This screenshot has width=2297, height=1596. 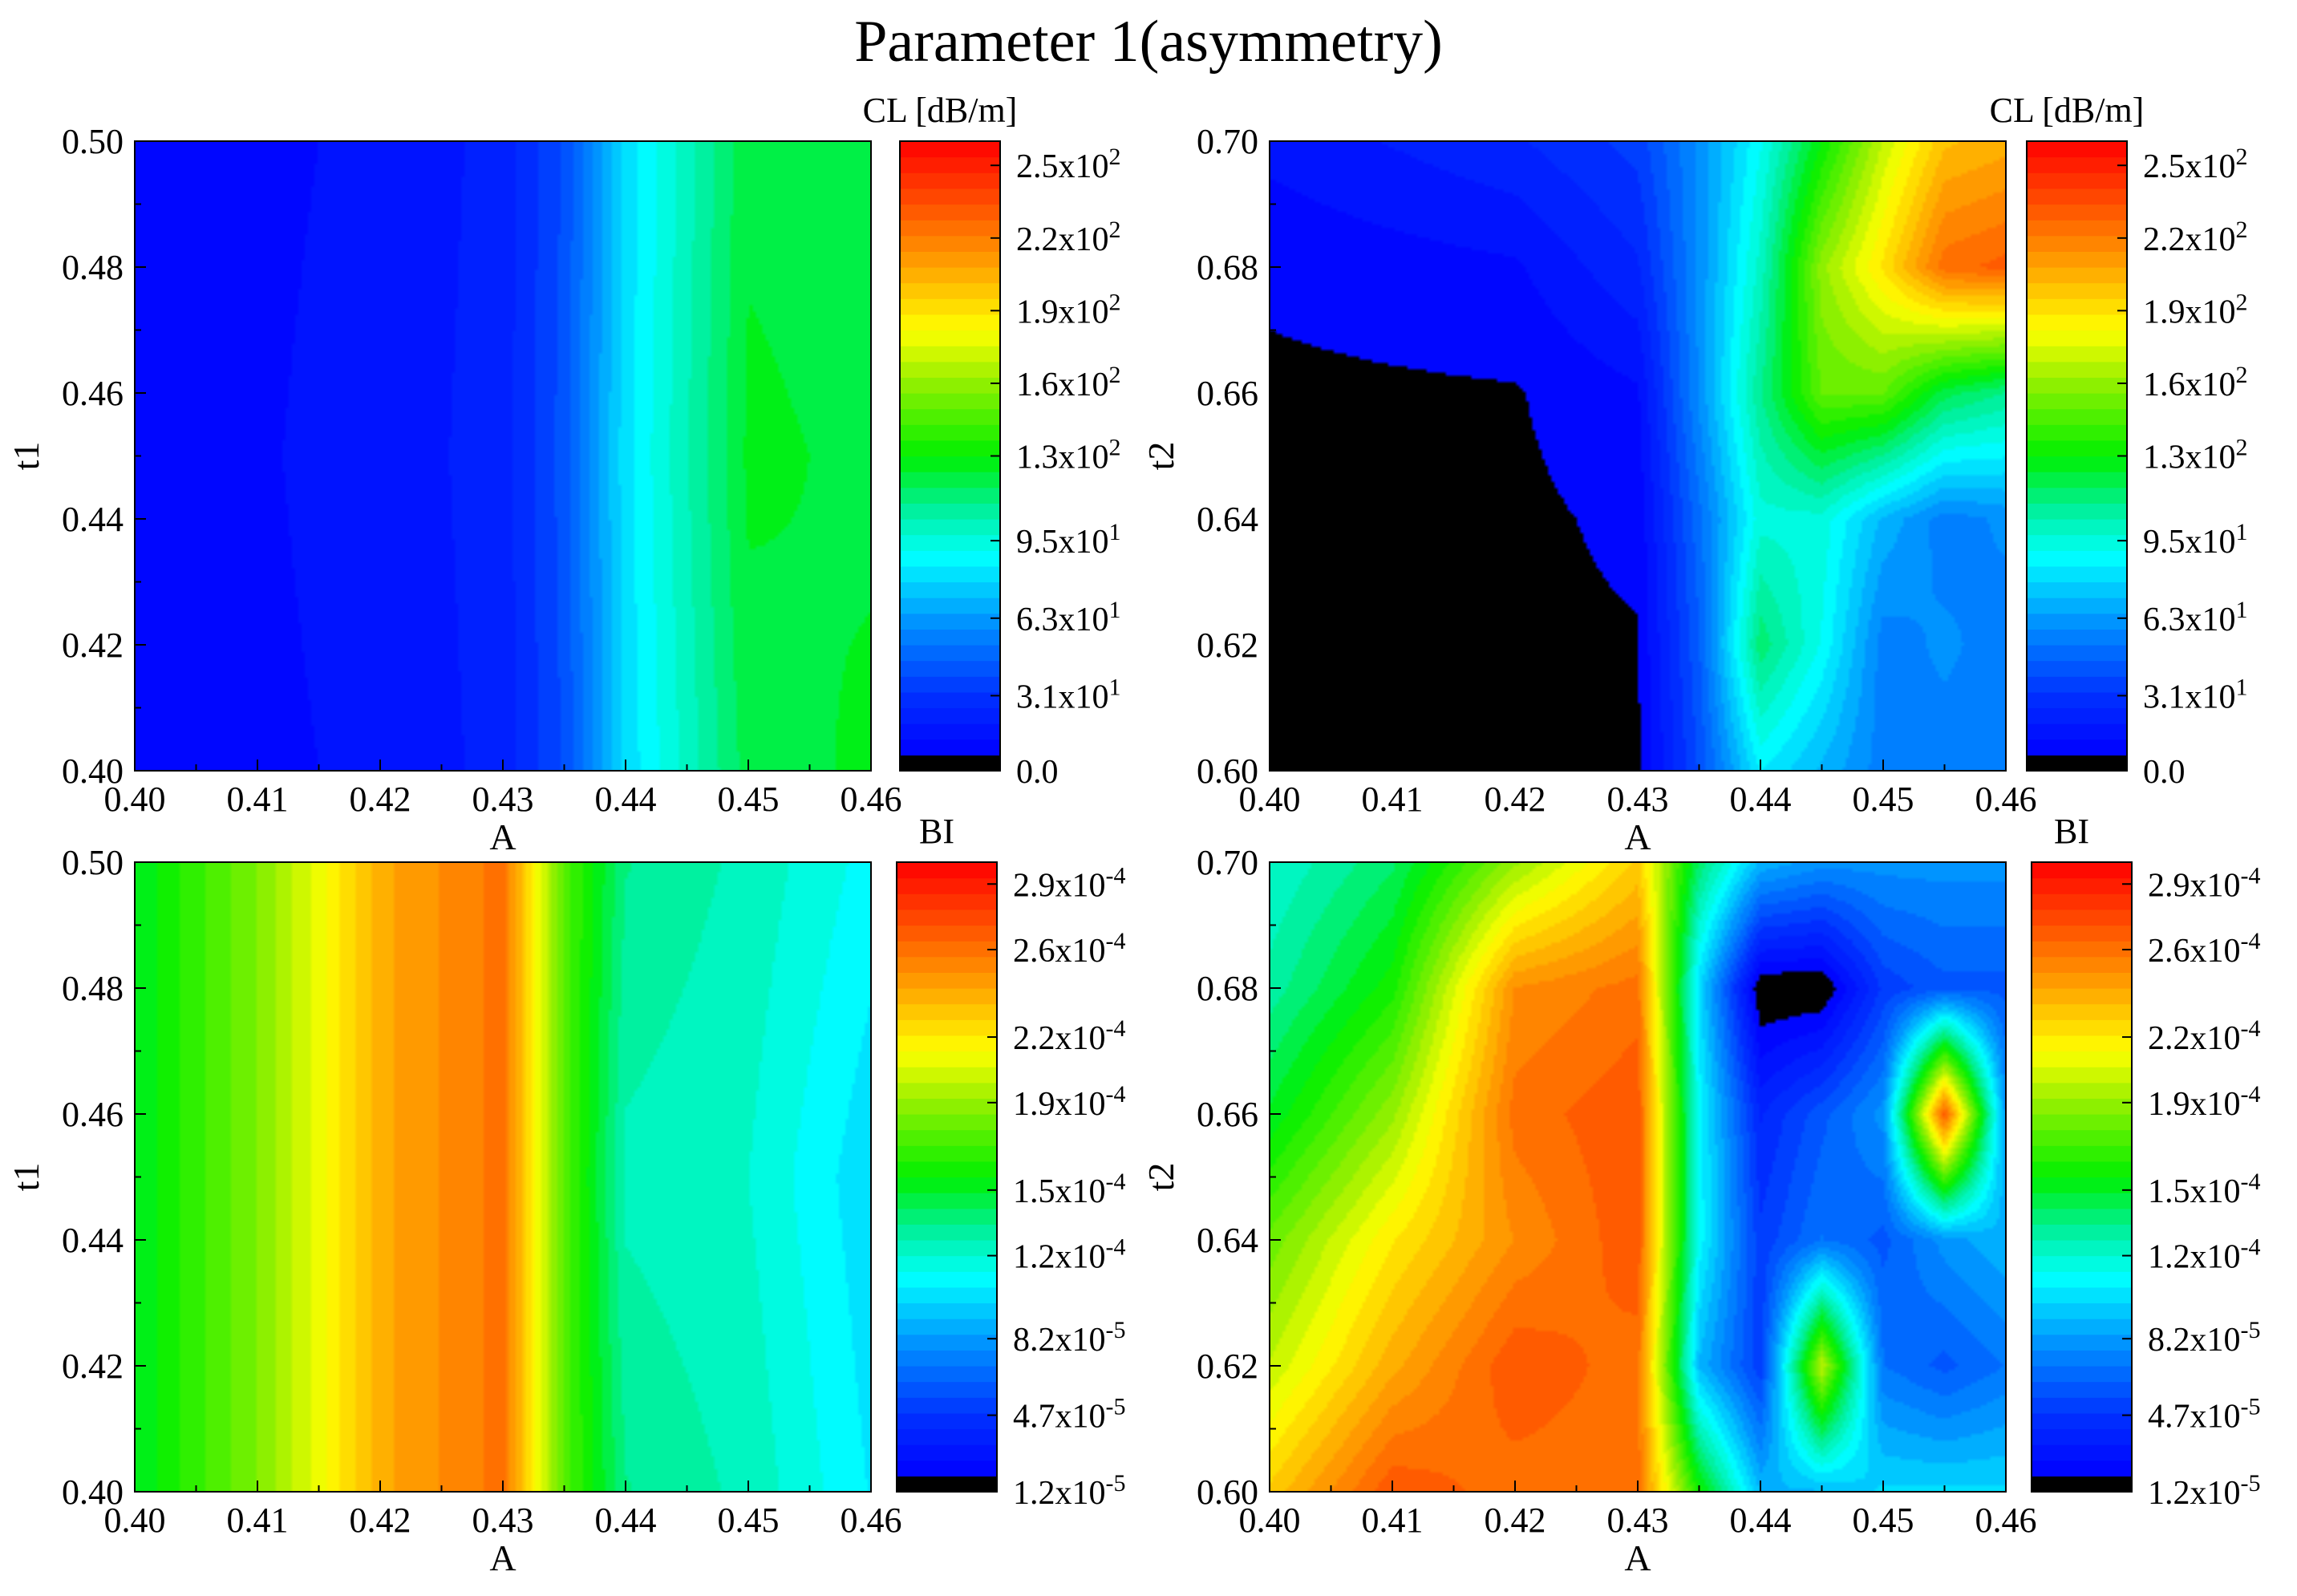 I want to click on colorbar-tick-label: 2.2x10⁻⁴, so click(x=2204, y=1036).